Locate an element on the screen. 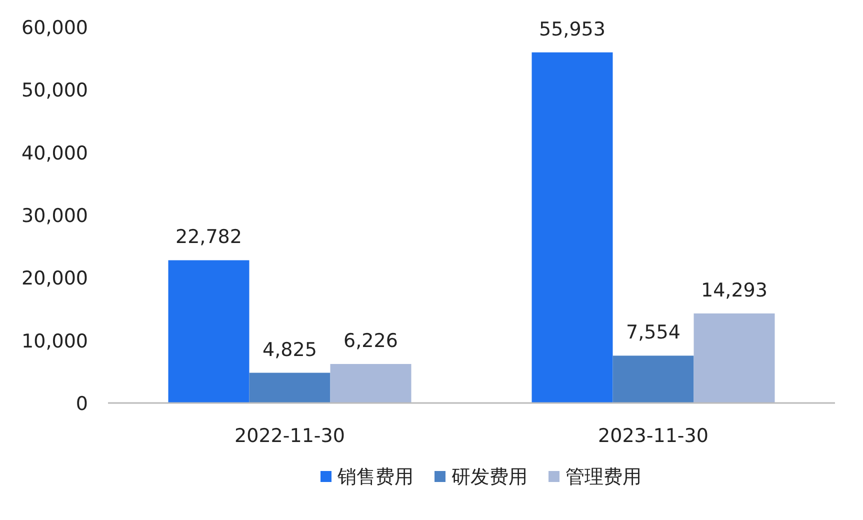 The width and height of the screenshot is (863, 520). data-label: 55,953 is located at coordinates (572, 29).